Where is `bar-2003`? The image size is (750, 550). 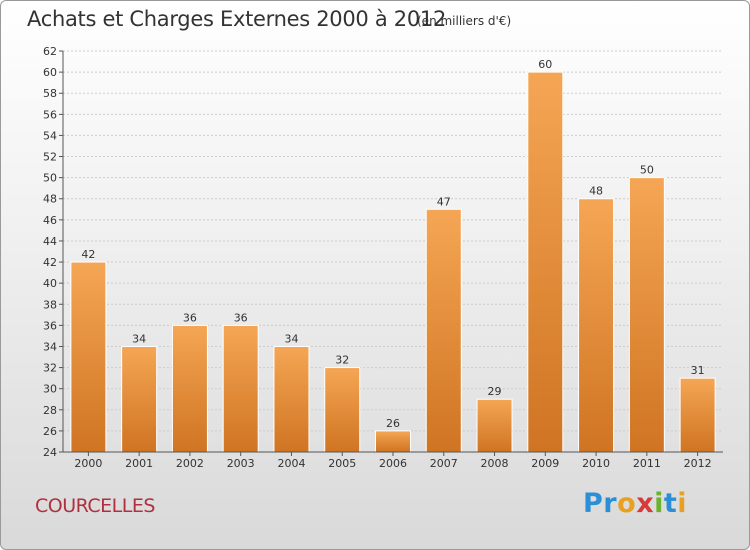 bar-2003 is located at coordinates (240, 388).